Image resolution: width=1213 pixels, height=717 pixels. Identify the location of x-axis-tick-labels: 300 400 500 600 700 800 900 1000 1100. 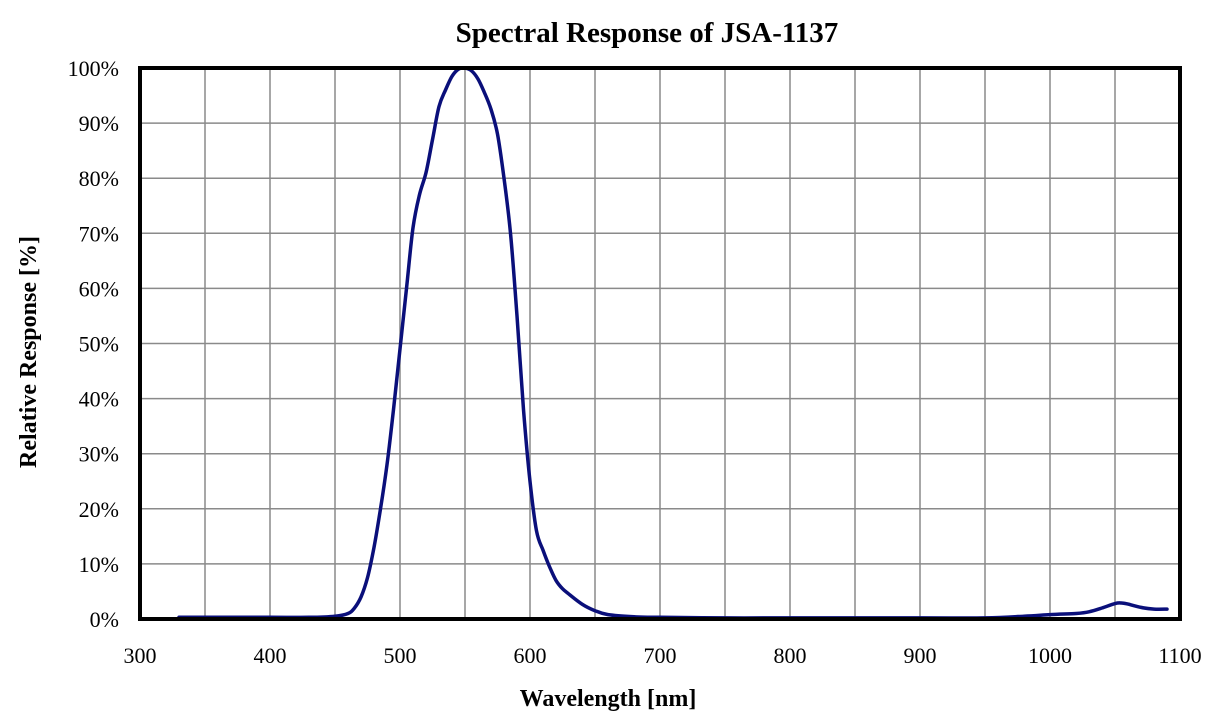
(663, 655).